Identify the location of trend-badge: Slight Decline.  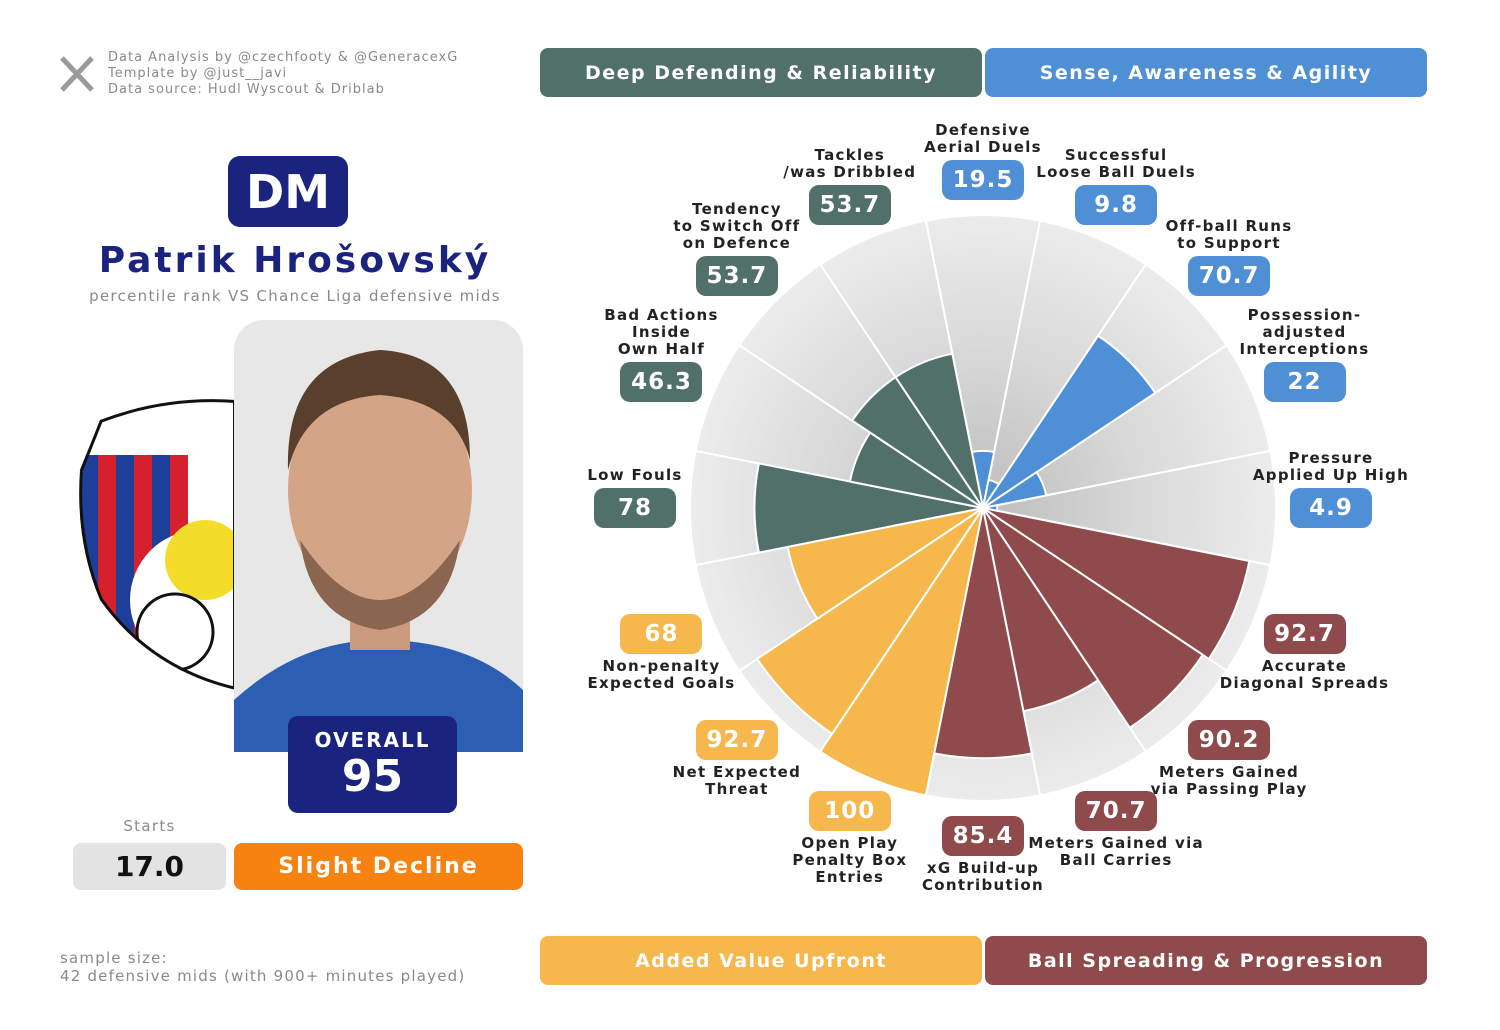
(378, 866).